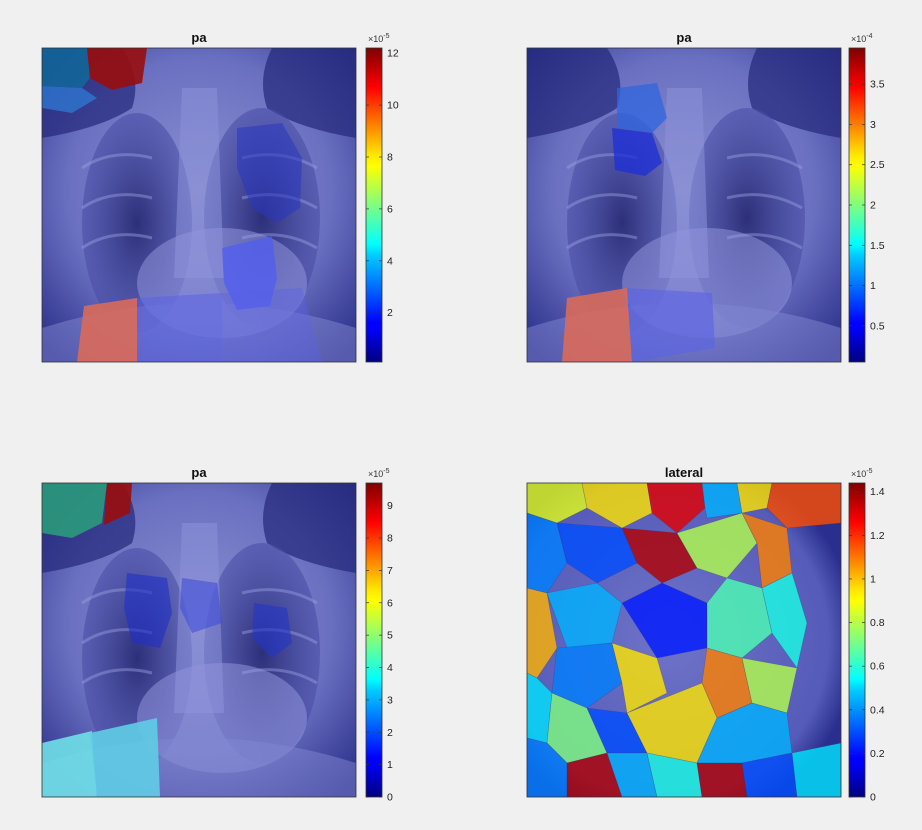 This screenshot has width=922, height=830. What do you see at coordinates (249, 273) in the screenshot?
I see `region-heart` at bounding box center [249, 273].